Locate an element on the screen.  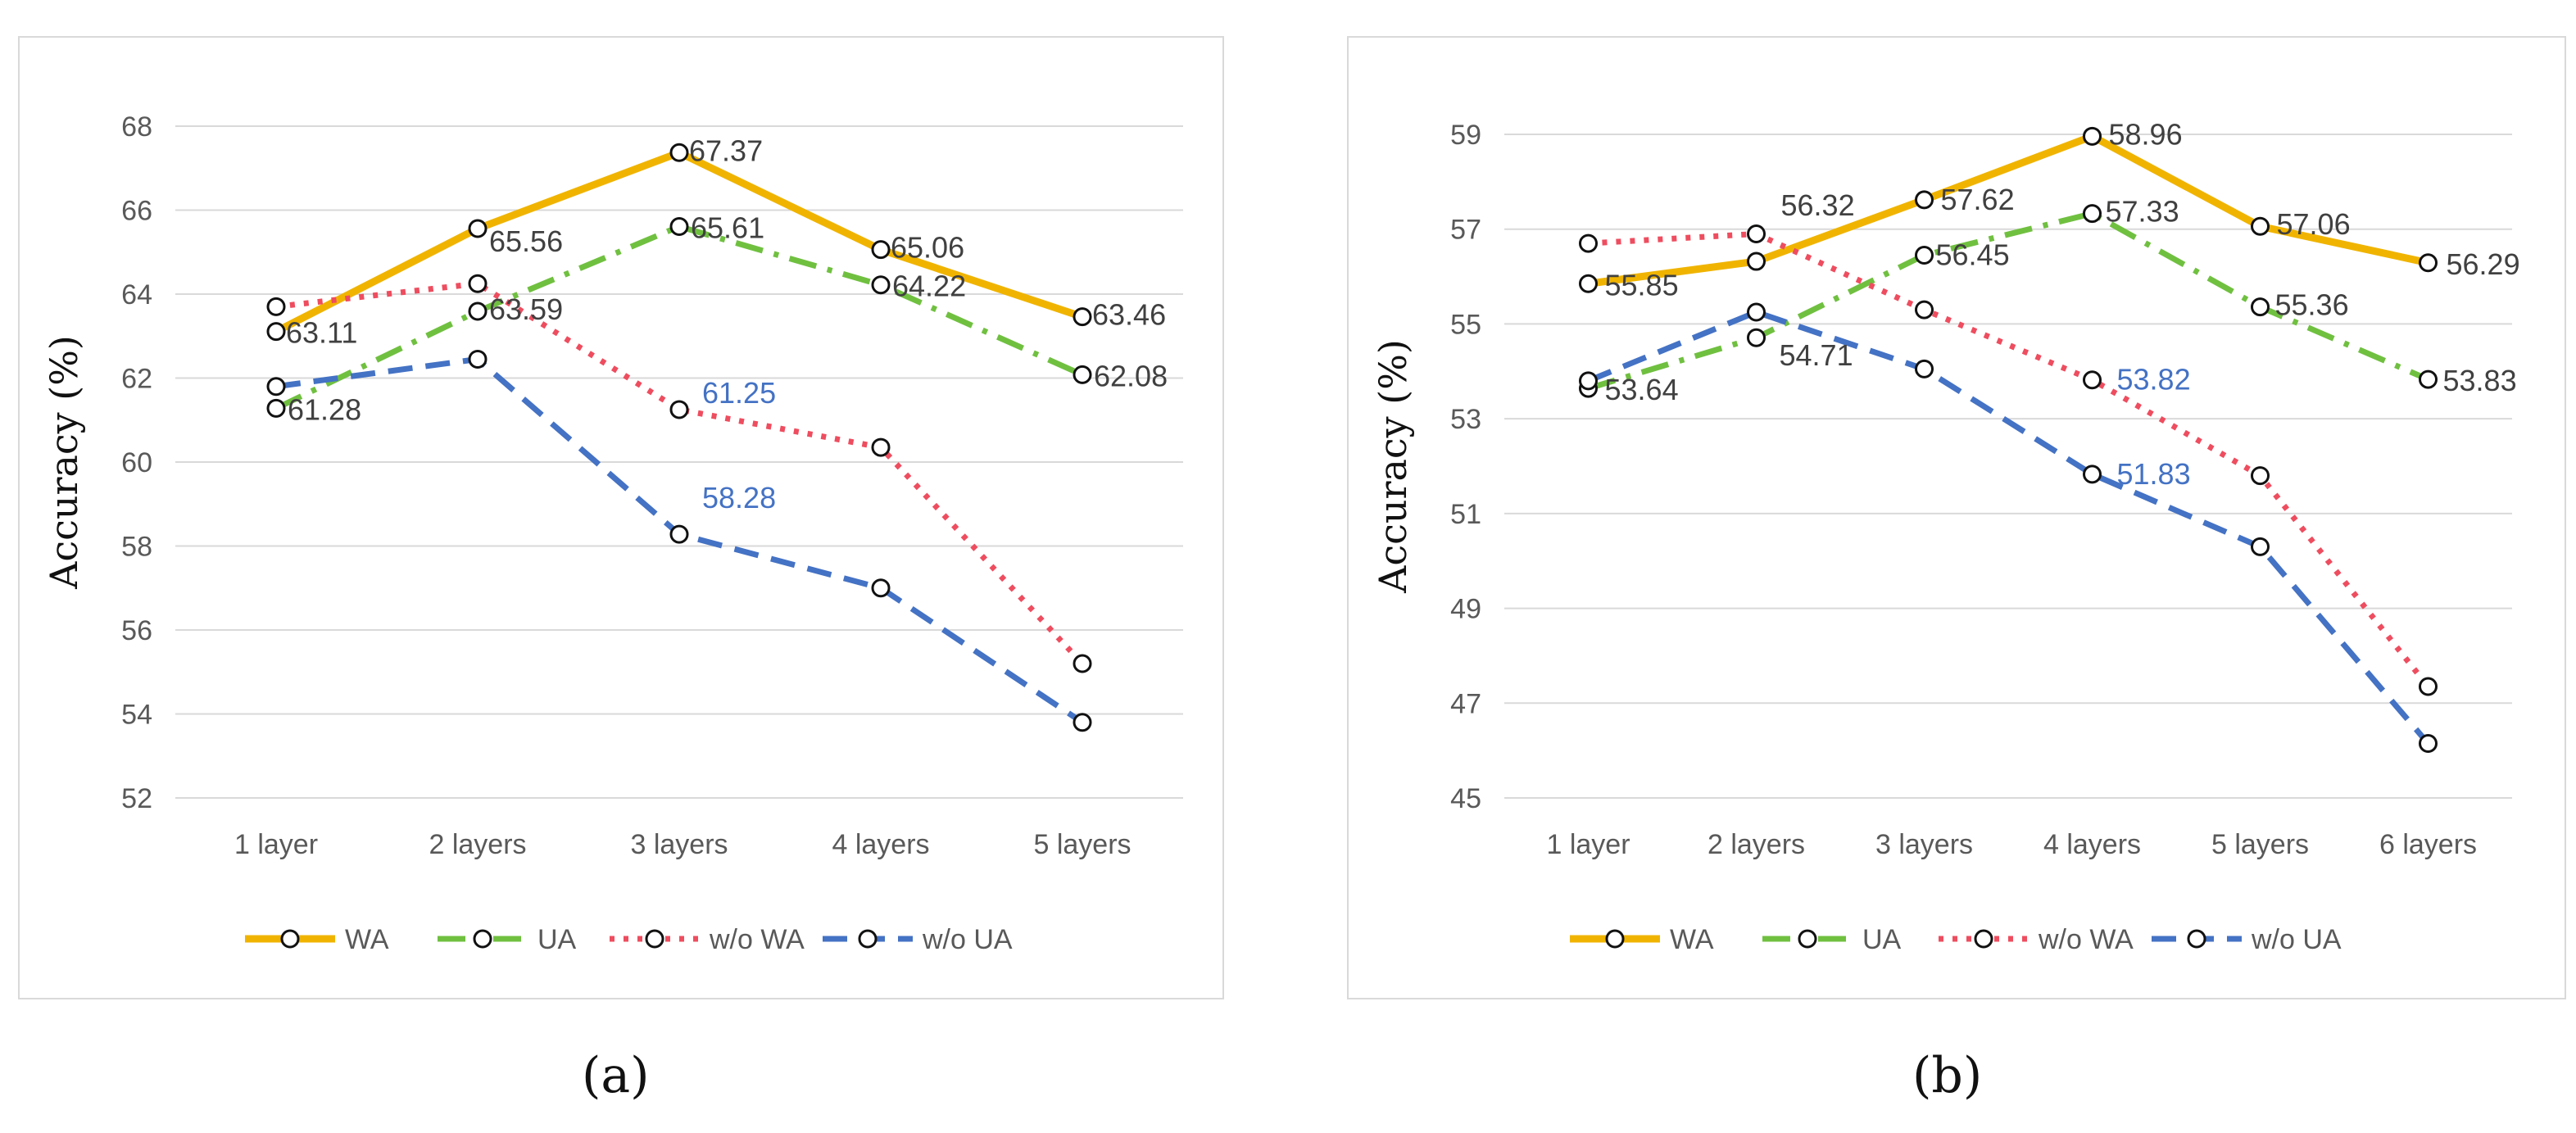
y-tick-label: 60 is located at coordinates (136, 462).